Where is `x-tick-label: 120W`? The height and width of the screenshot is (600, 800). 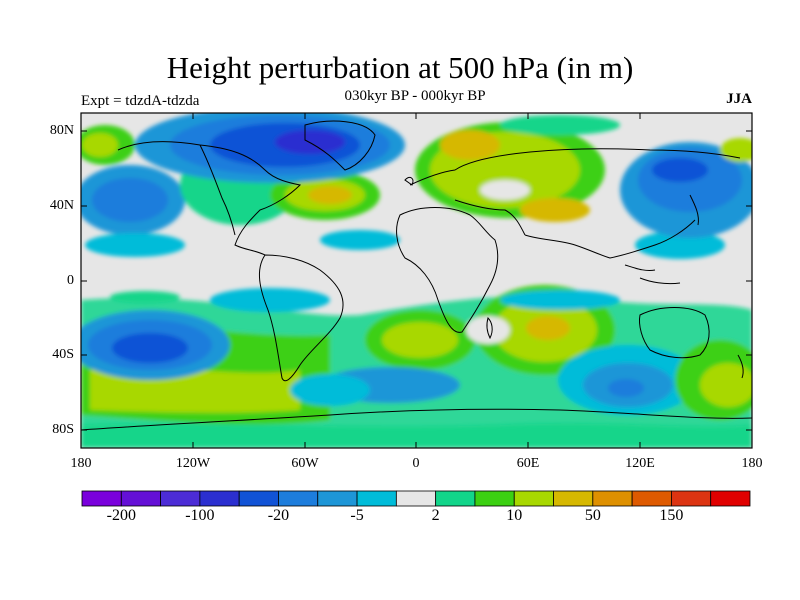 x-tick-label: 120W is located at coordinates (193, 463).